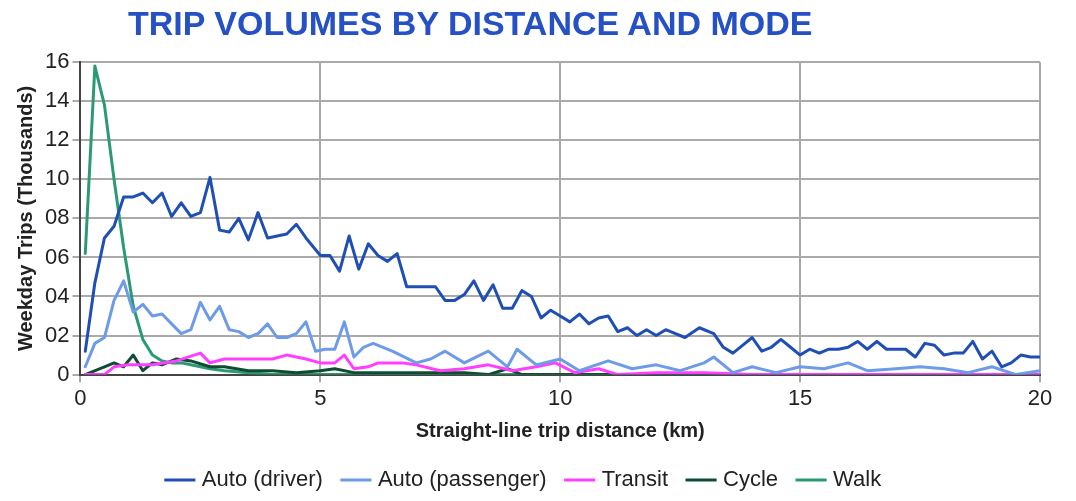 Image resolution: width=1076 pixels, height=501 pixels. I want to click on legend-label: Auto (driver), so click(262, 479).